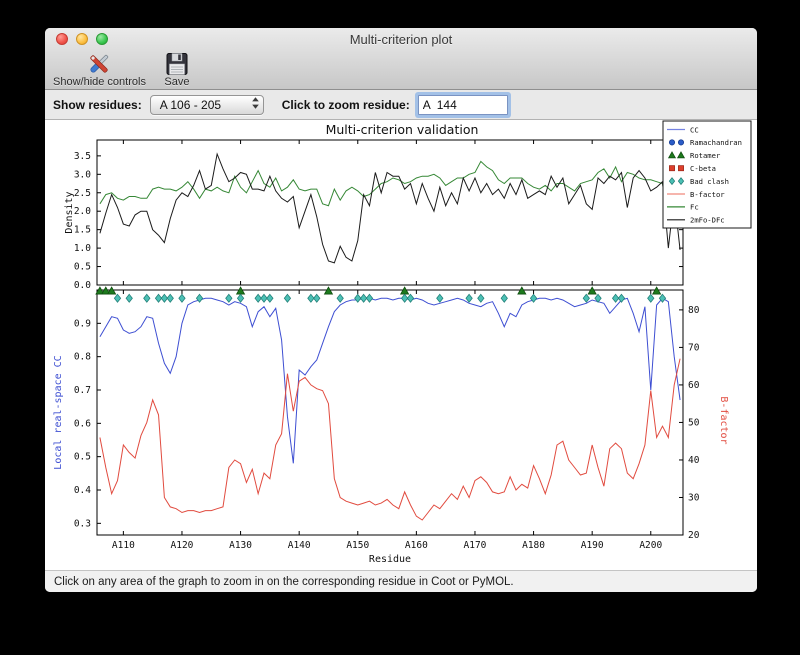 The height and width of the screenshot is (655, 800). Describe the element at coordinates (82, 390) in the screenshot. I see `svg-text: 0.7` at that location.